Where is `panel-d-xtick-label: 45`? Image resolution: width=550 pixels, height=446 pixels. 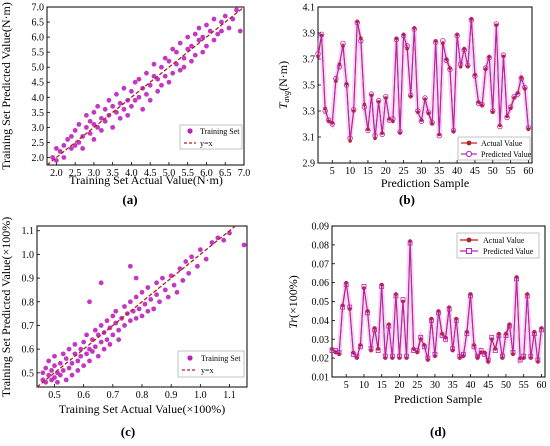 panel-d-xtick-label: 45 is located at coordinates (488, 385).